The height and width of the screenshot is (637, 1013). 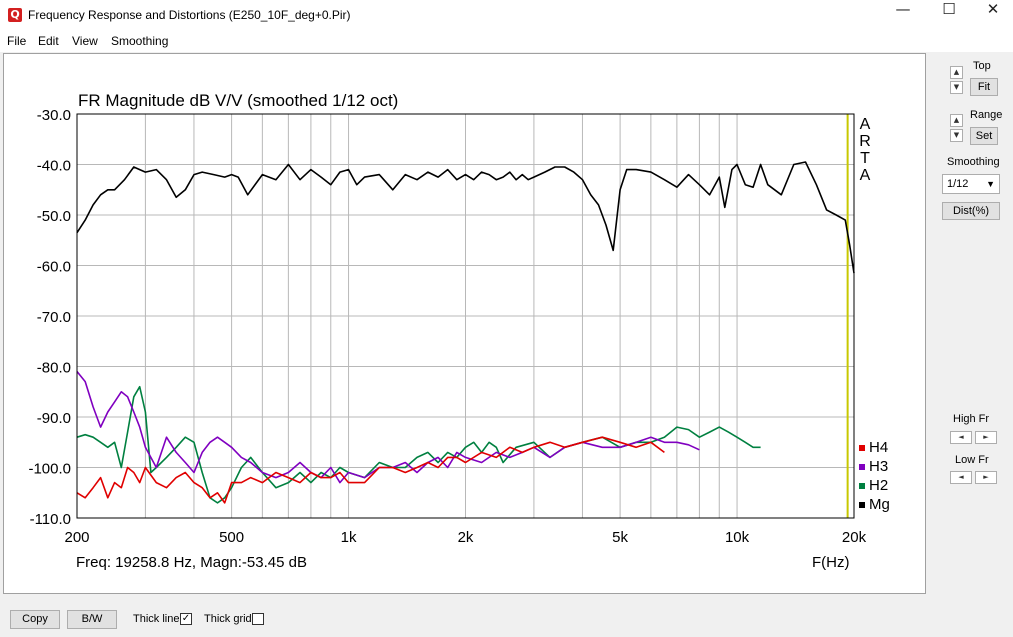 What do you see at coordinates (465, 217) in the screenshot?
I see `series-line-mg` at bounding box center [465, 217].